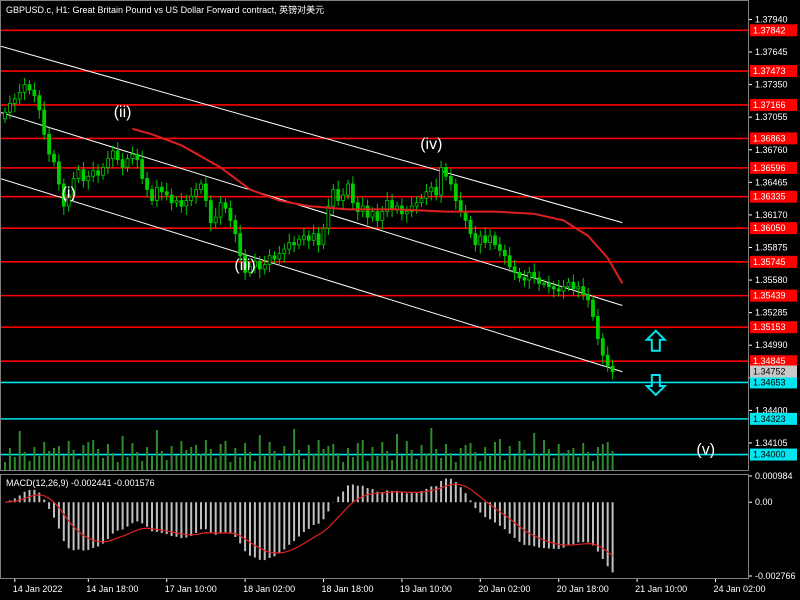  What do you see at coordinates (773, 104) in the screenshot?
I see `resistance-level-2-tag-bg` at bounding box center [773, 104].